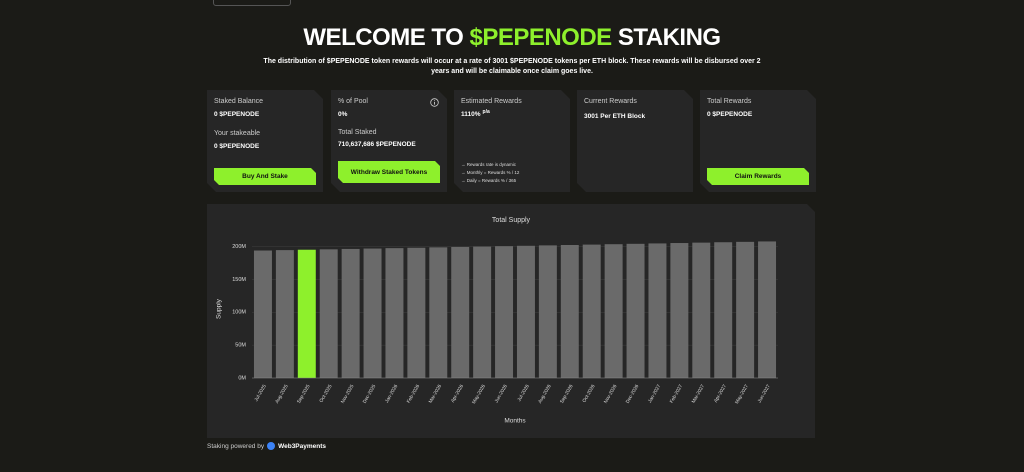  What do you see at coordinates (515, 421) in the screenshot?
I see `x-axis-label: Months` at bounding box center [515, 421].